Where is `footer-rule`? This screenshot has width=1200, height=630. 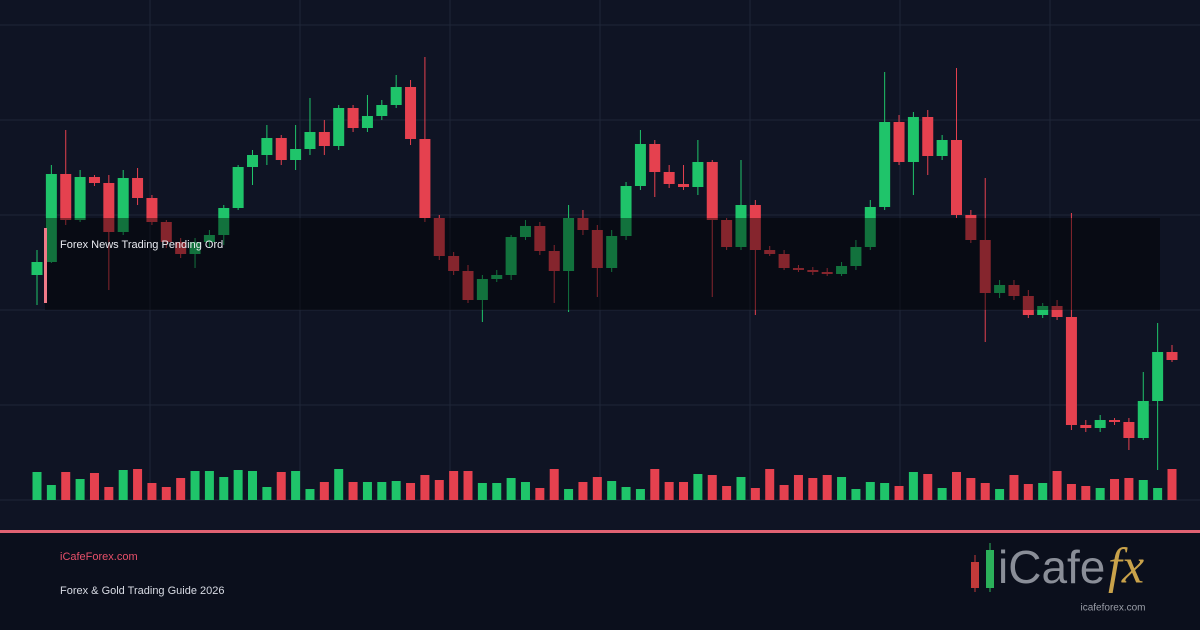 footer-rule is located at coordinates (600, 531).